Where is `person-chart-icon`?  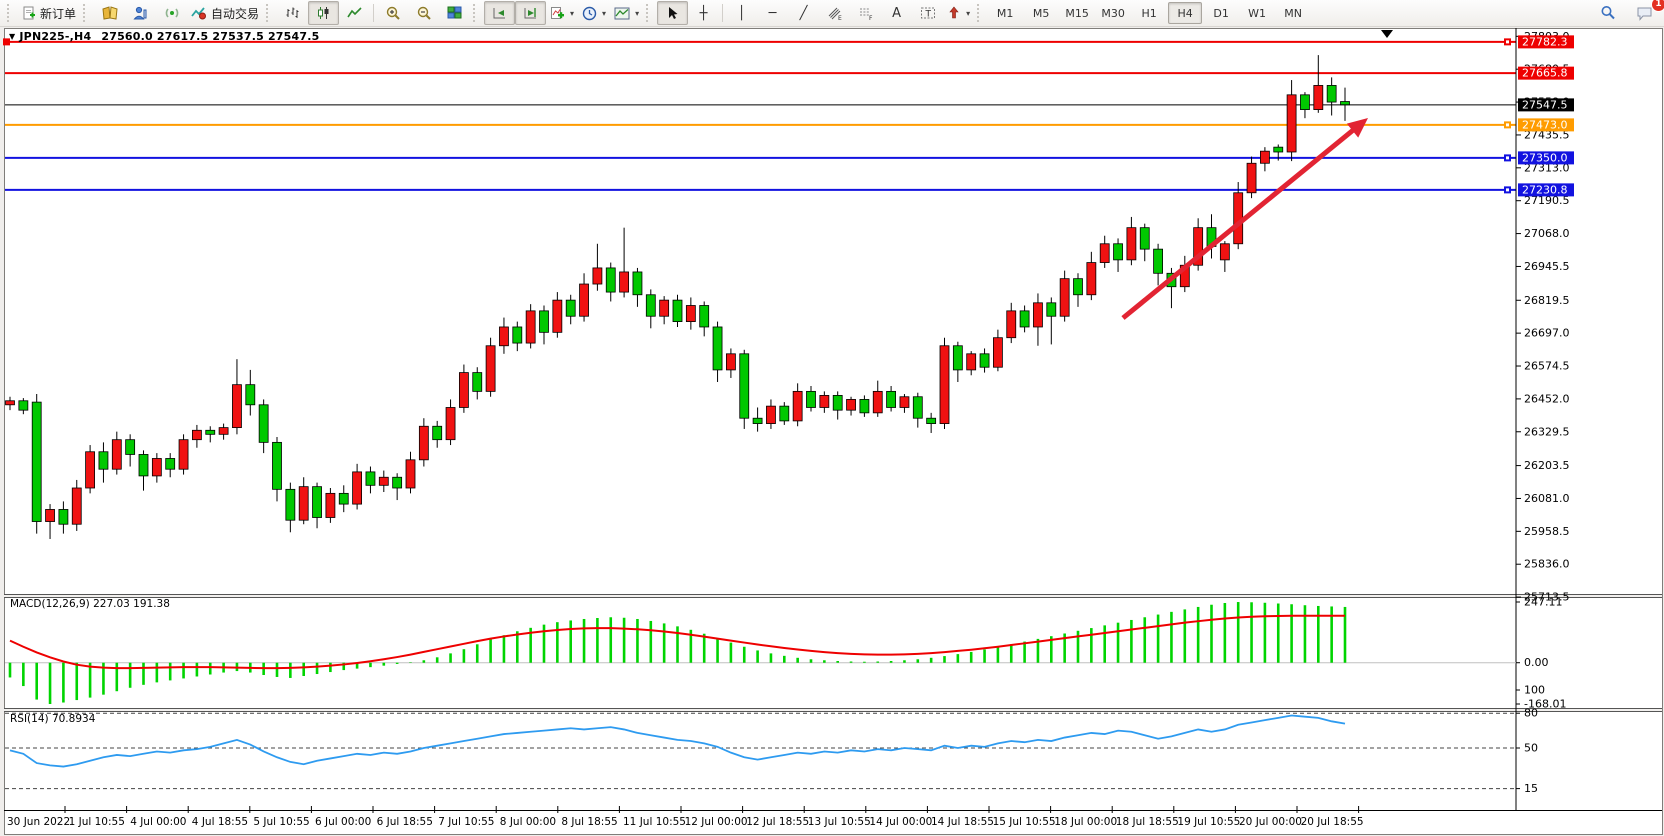 person-chart-icon is located at coordinates (139, 13).